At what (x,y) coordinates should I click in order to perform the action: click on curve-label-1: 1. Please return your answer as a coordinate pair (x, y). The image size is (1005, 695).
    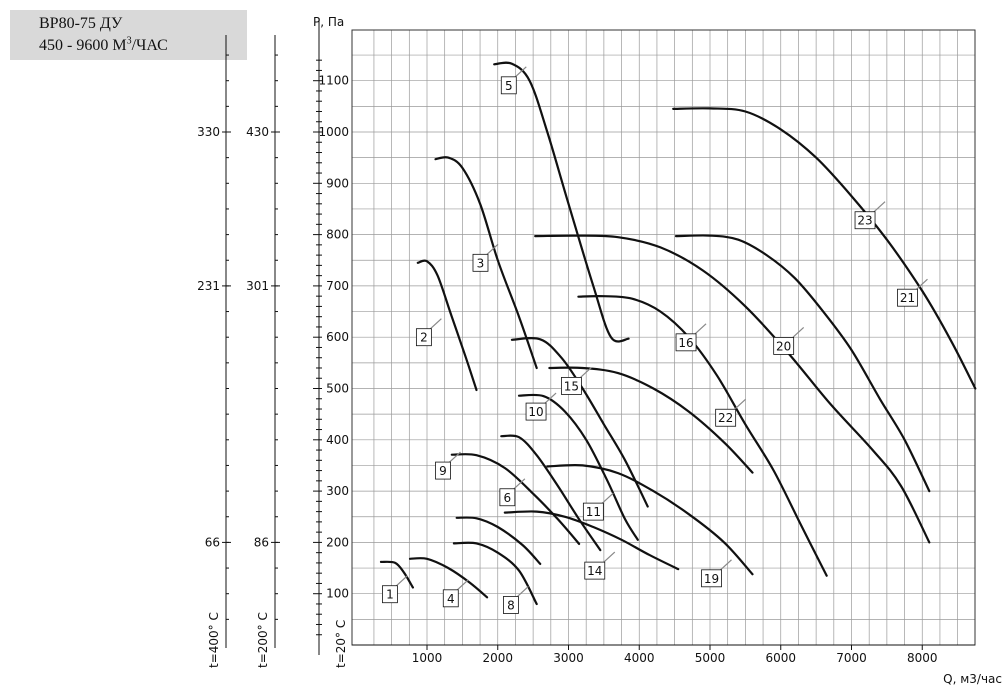
    Looking at the image, I should click on (390, 595).